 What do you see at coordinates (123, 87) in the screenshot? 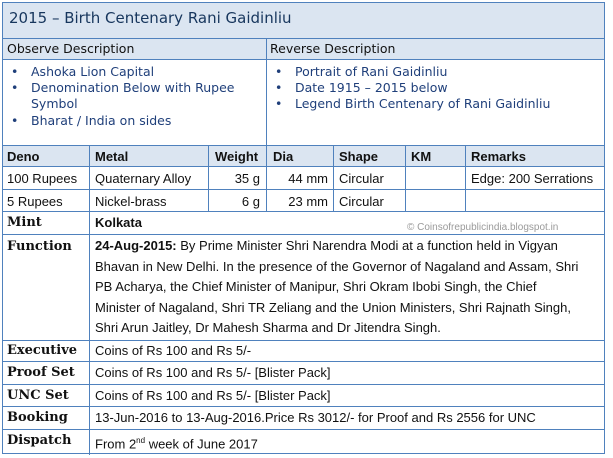
I see `observe-item: • Denomination Below with Rupee` at bounding box center [123, 87].